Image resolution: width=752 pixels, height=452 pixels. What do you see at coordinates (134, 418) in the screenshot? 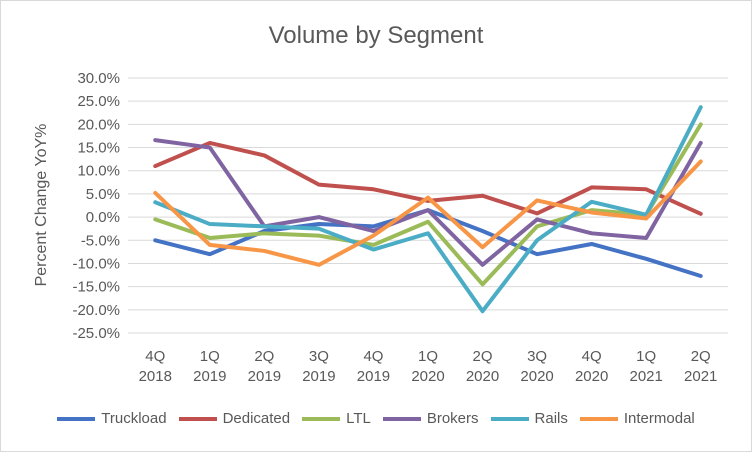
I see `legend-label: Truckload` at bounding box center [134, 418].